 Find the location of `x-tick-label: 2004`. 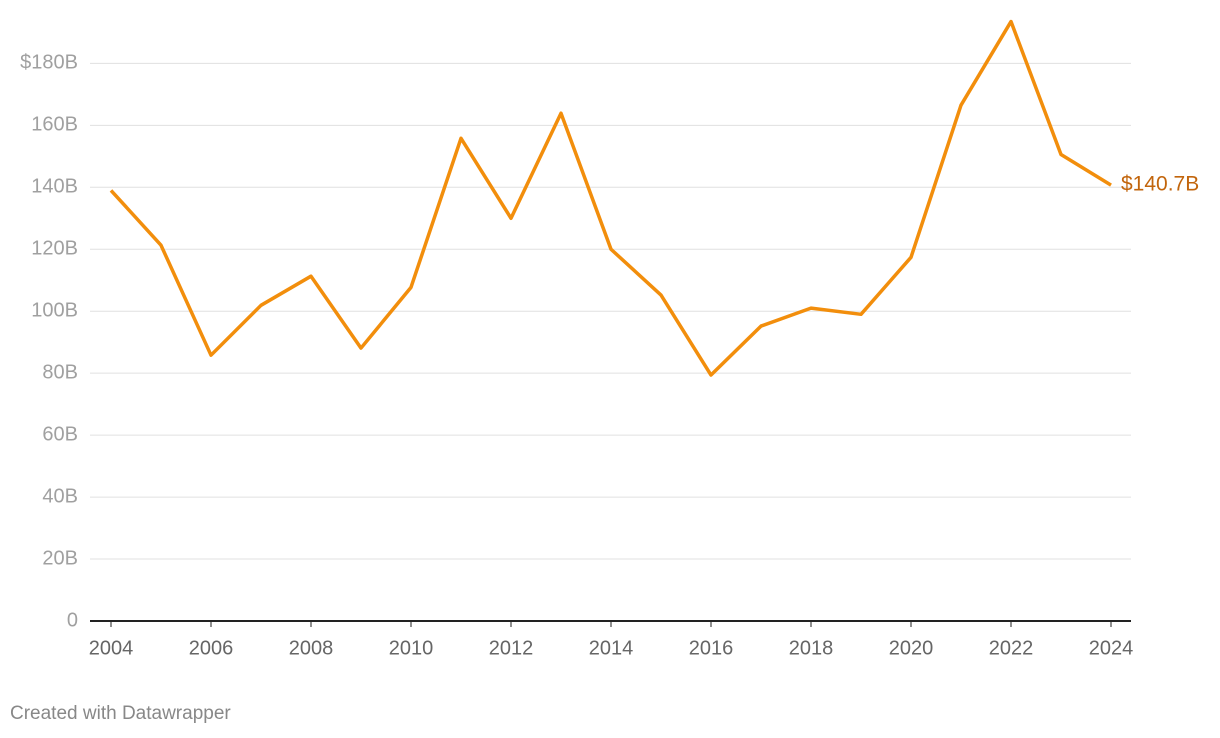

x-tick-label: 2004 is located at coordinates (111, 648).